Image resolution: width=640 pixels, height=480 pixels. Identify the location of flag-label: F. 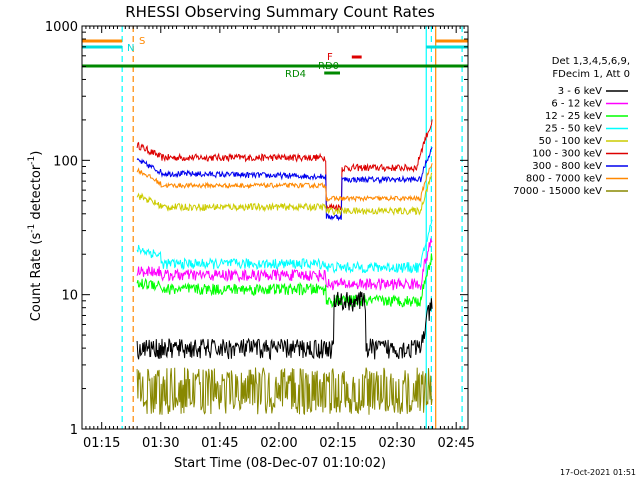
(330, 57).